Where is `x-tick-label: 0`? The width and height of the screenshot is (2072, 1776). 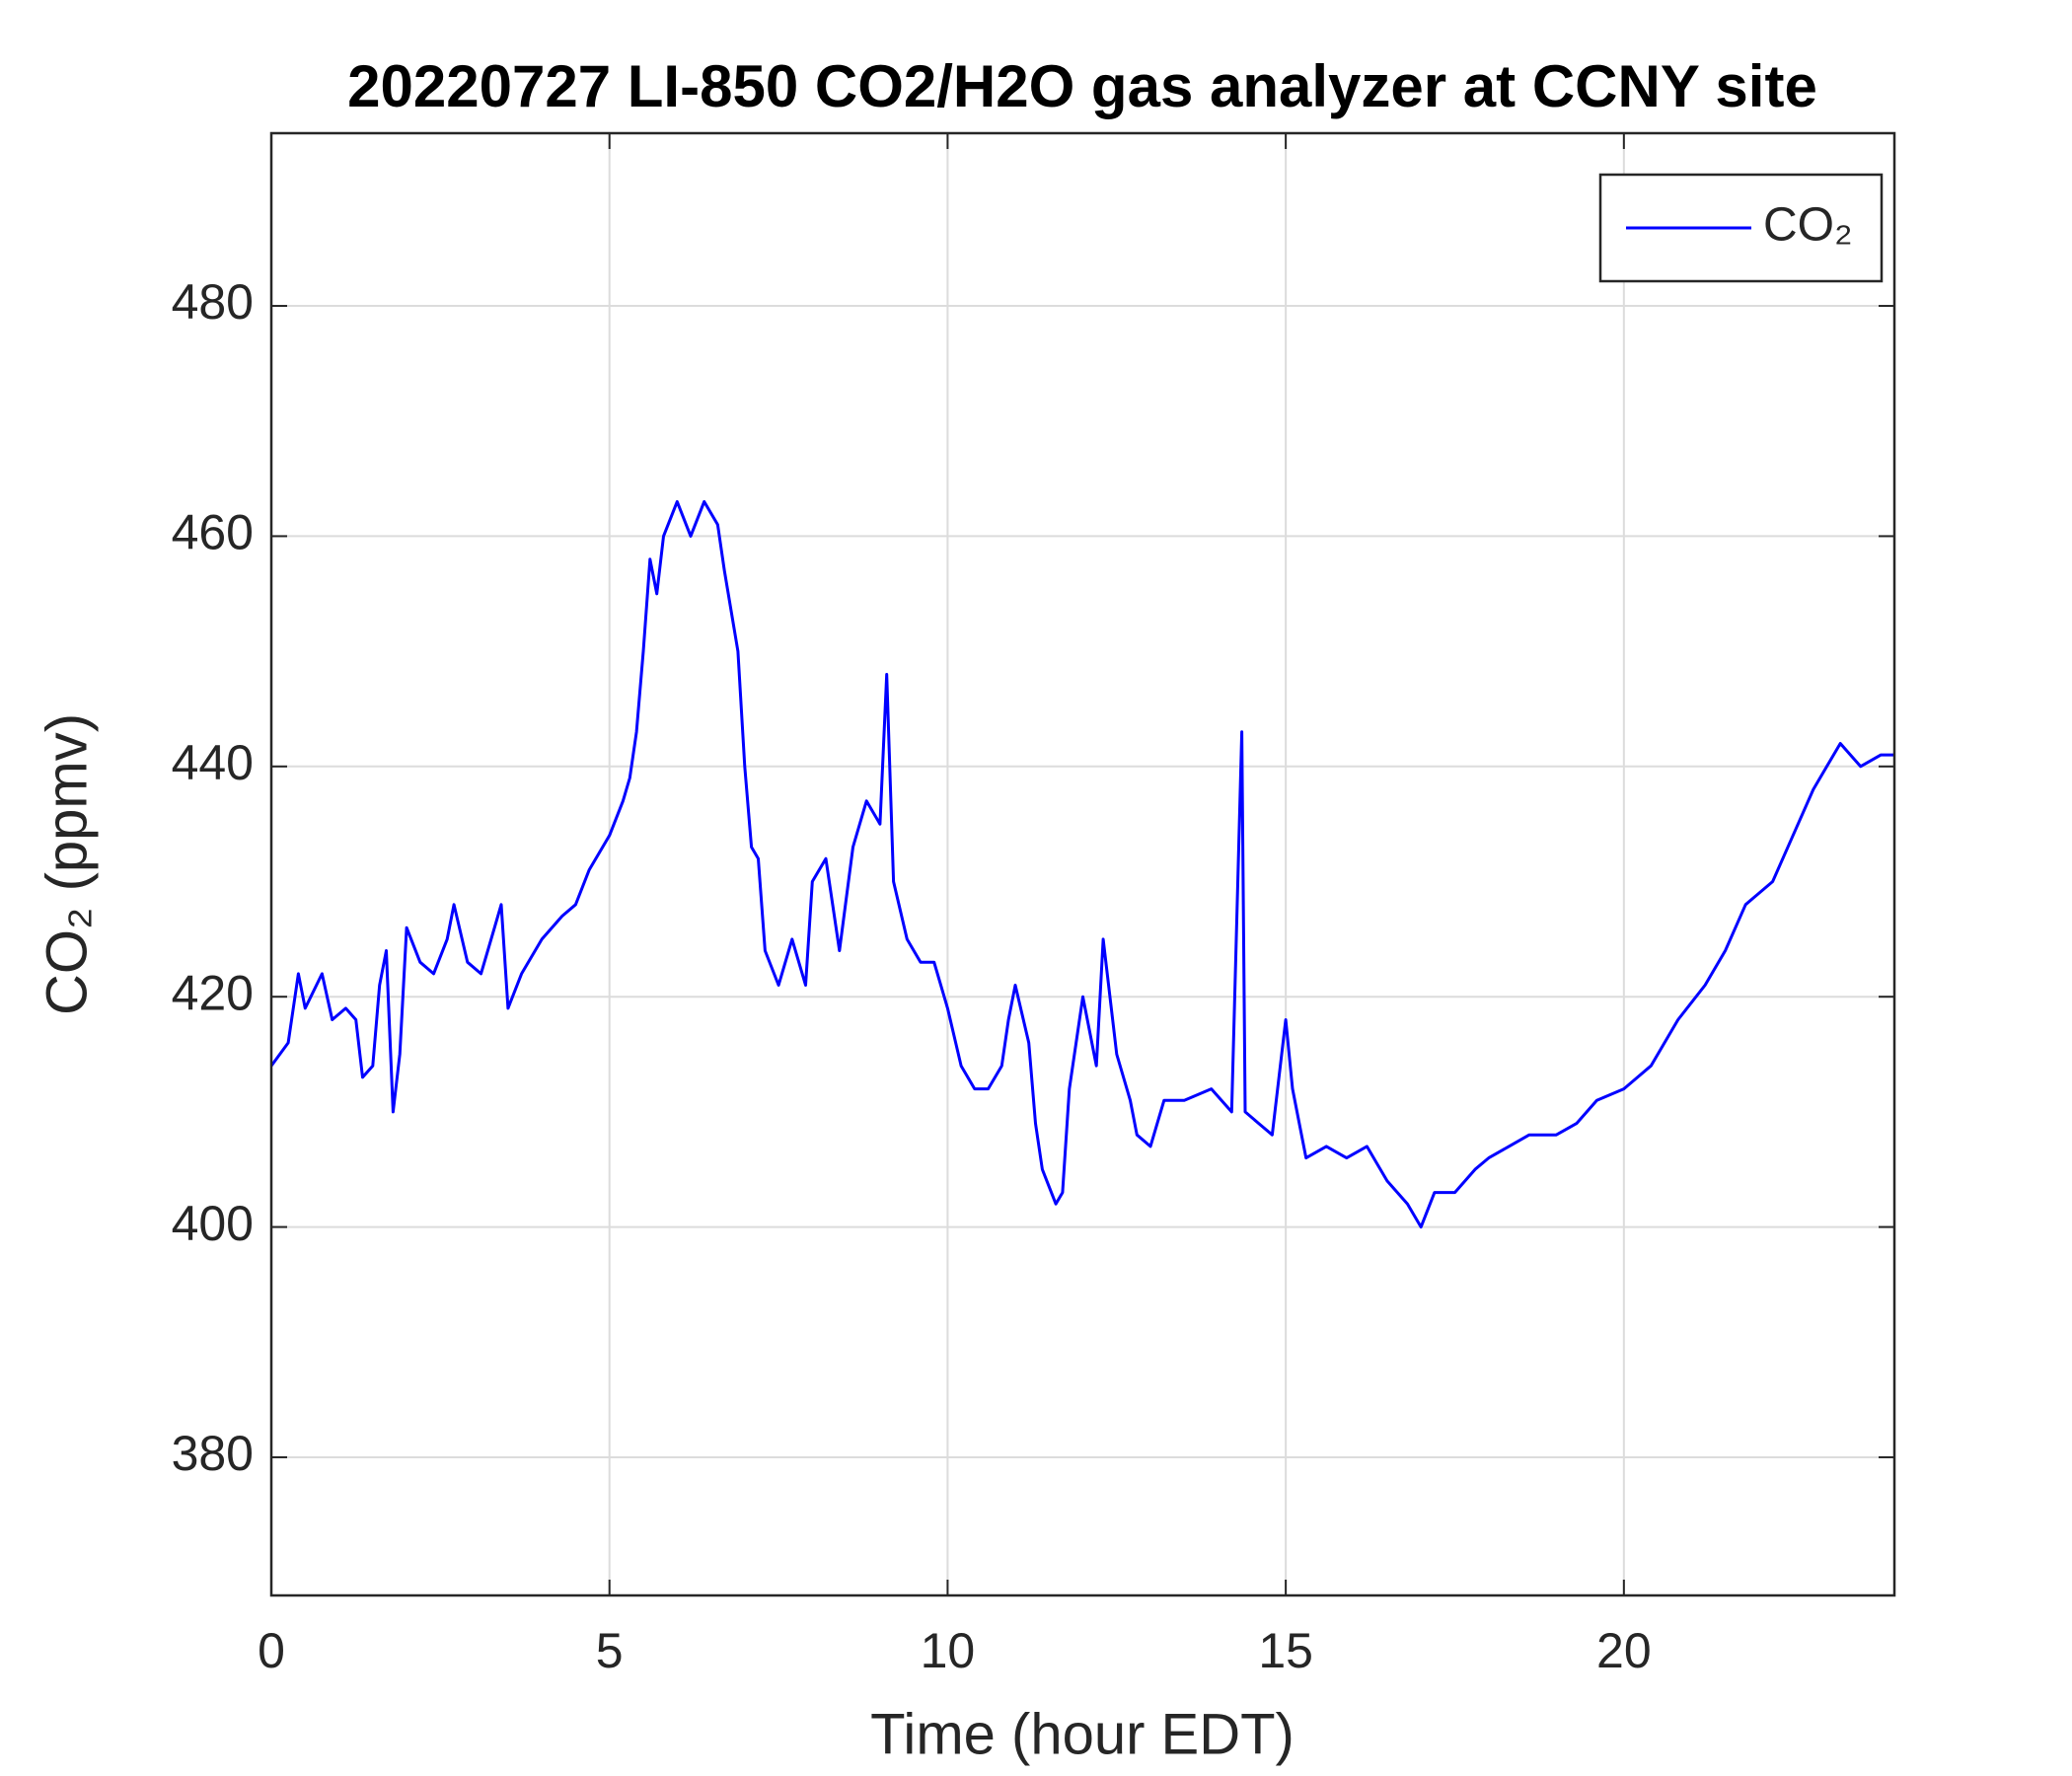
x-tick-label: 0 is located at coordinates (272, 1651).